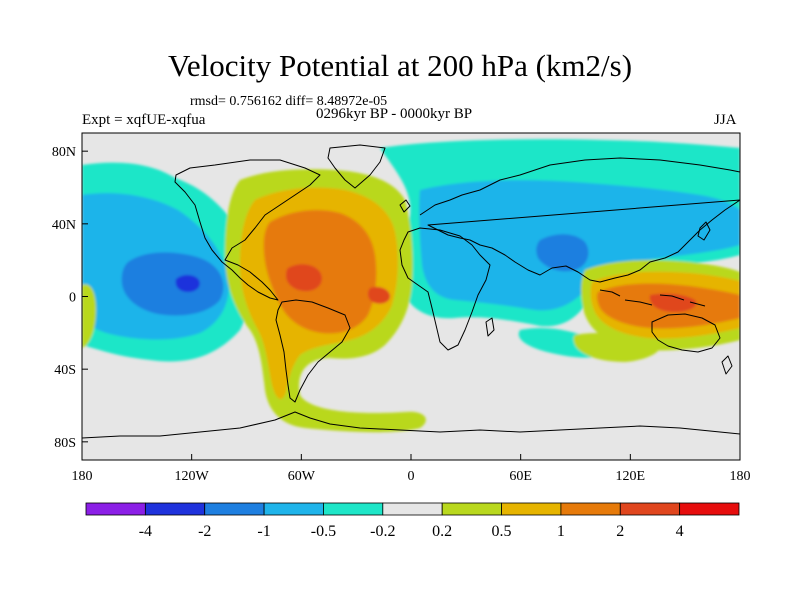  Describe the element at coordinates (192, 476) in the screenshot. I see `lon-tick-label-1: 120W` at that location.